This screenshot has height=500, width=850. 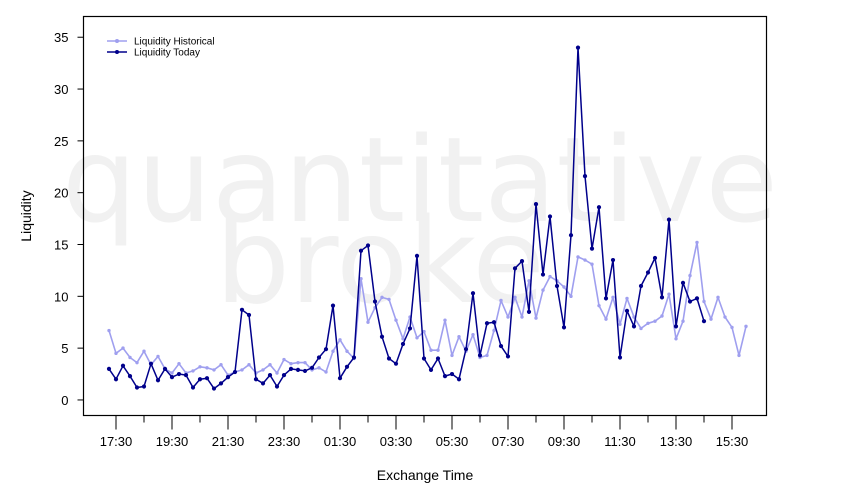 What do you see at coordinates (116, 441) in the screenshot?
I see `x-tick-label: 17:30` at bounding box center [116, 441].